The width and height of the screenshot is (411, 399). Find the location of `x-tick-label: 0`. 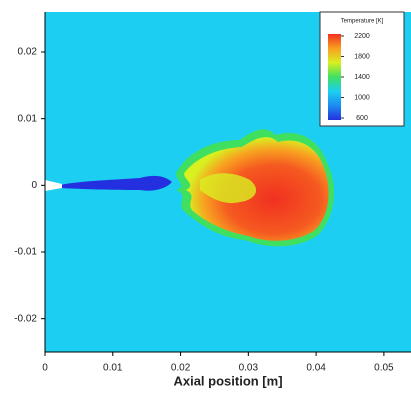

x-tick-label: 0 is located at coordinates (45, 368).